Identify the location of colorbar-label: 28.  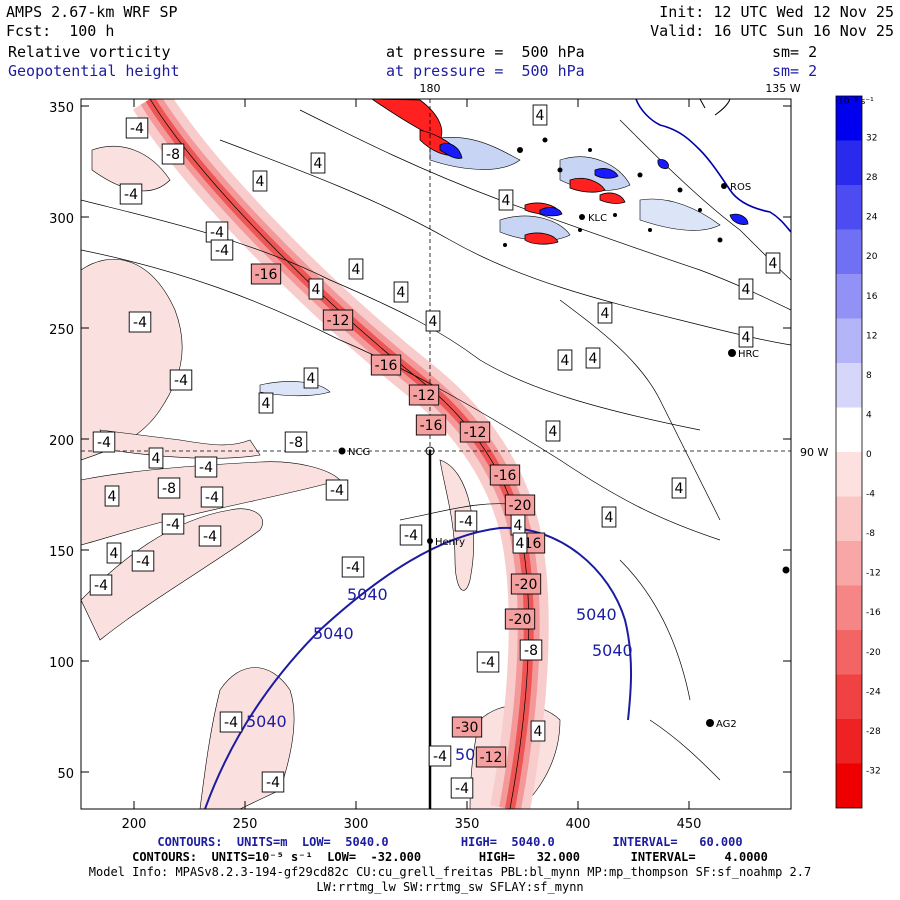
(872, 178).